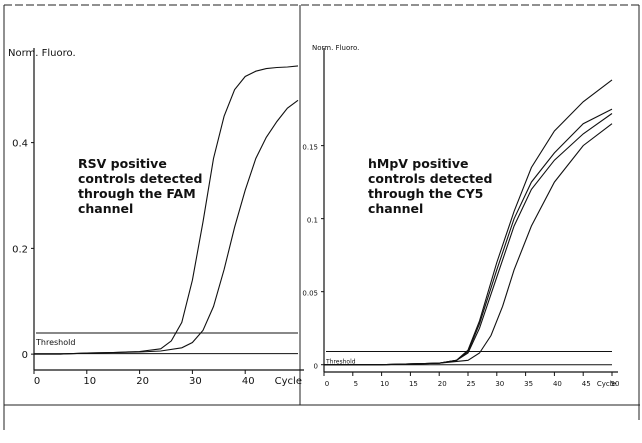 Image resolution: width=642 pixels, height=443 pixels. I want to click on x-tick-label: 15, so click(413, 384).